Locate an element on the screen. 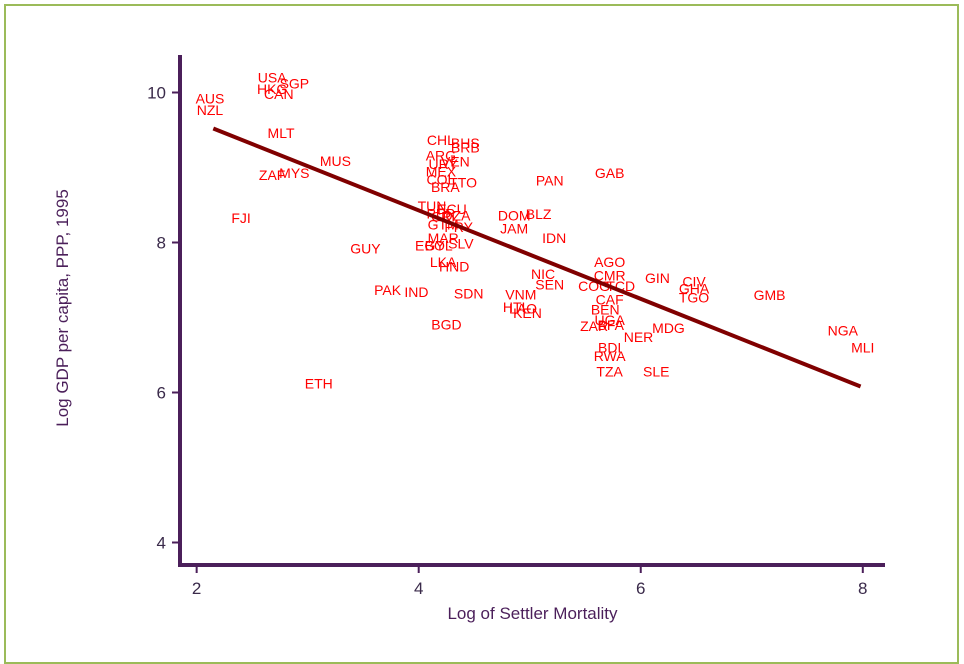 Image resolution: width=964 pixels, height=664 pixels. point-label-dom: DOM is located at coordinates (514, 216).